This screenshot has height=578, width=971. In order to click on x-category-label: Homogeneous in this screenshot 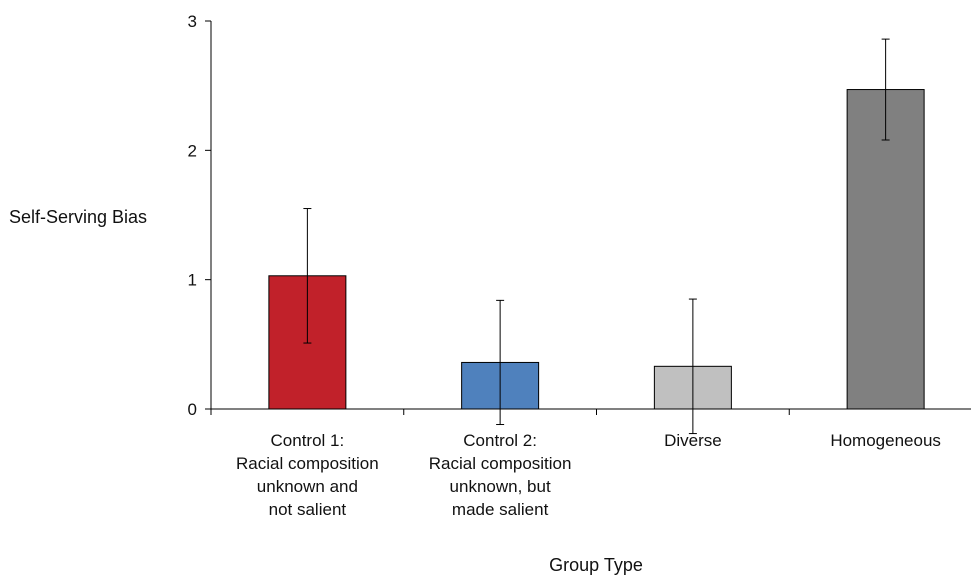, I will do `click(885, 440)`.